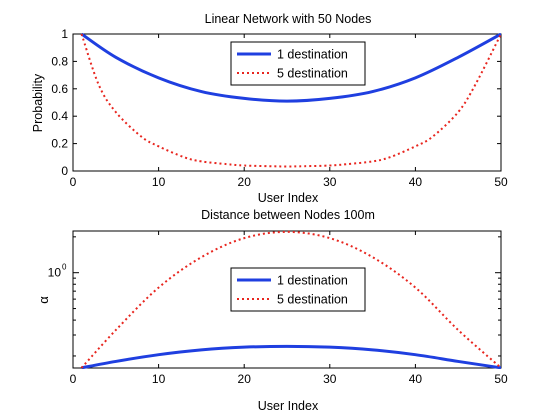 This screenshot has height=416, width=554. What do you see at coordinates (38, 102) in the screenshot?
I see `y-axis-label: Probability` at bounding box center [38, 102].